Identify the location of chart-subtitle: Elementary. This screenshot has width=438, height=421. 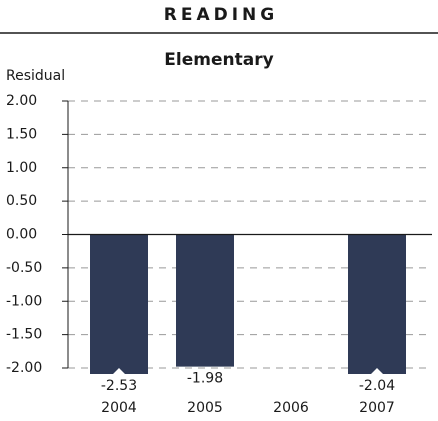
(218, 60).